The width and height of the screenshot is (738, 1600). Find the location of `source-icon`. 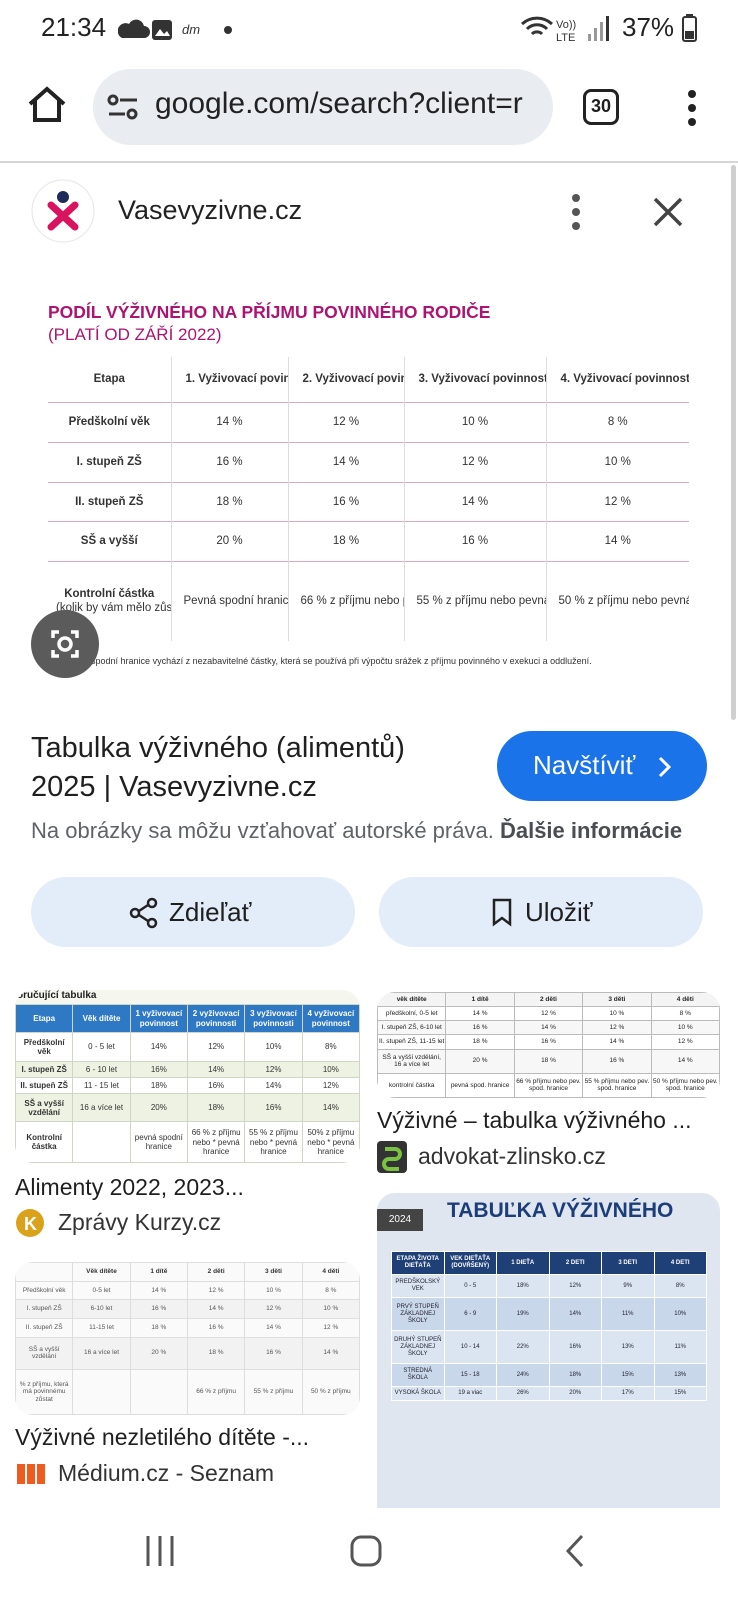

source-icon is located at coordinates (31, 1474).